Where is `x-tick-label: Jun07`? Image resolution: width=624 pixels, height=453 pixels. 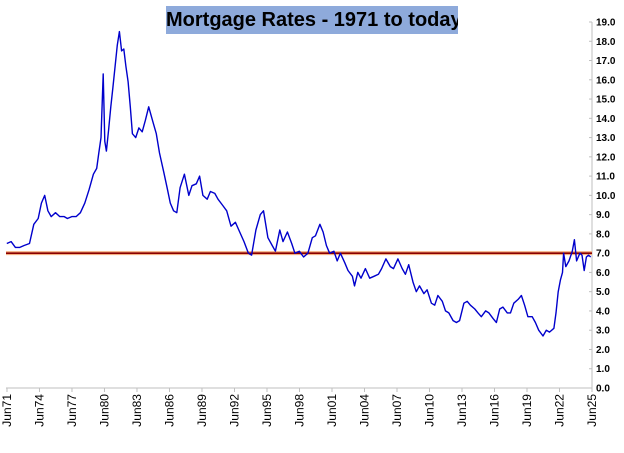 x-tick-label: Jun07 is located at coordinates (397, 410).